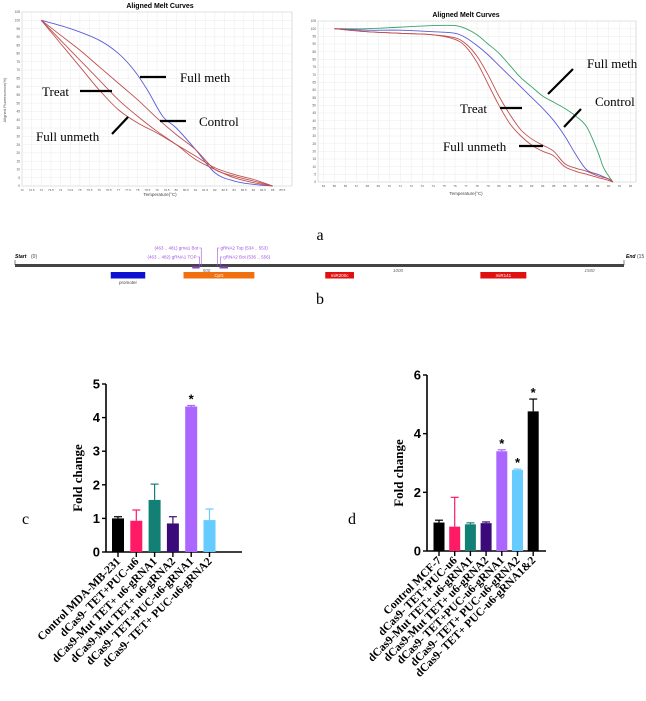 The width and height of the screenshot is (646, 701). Describe the element at coordinates (357, 186) in the screenshot. I see `x-tick-label: 67` at that location.